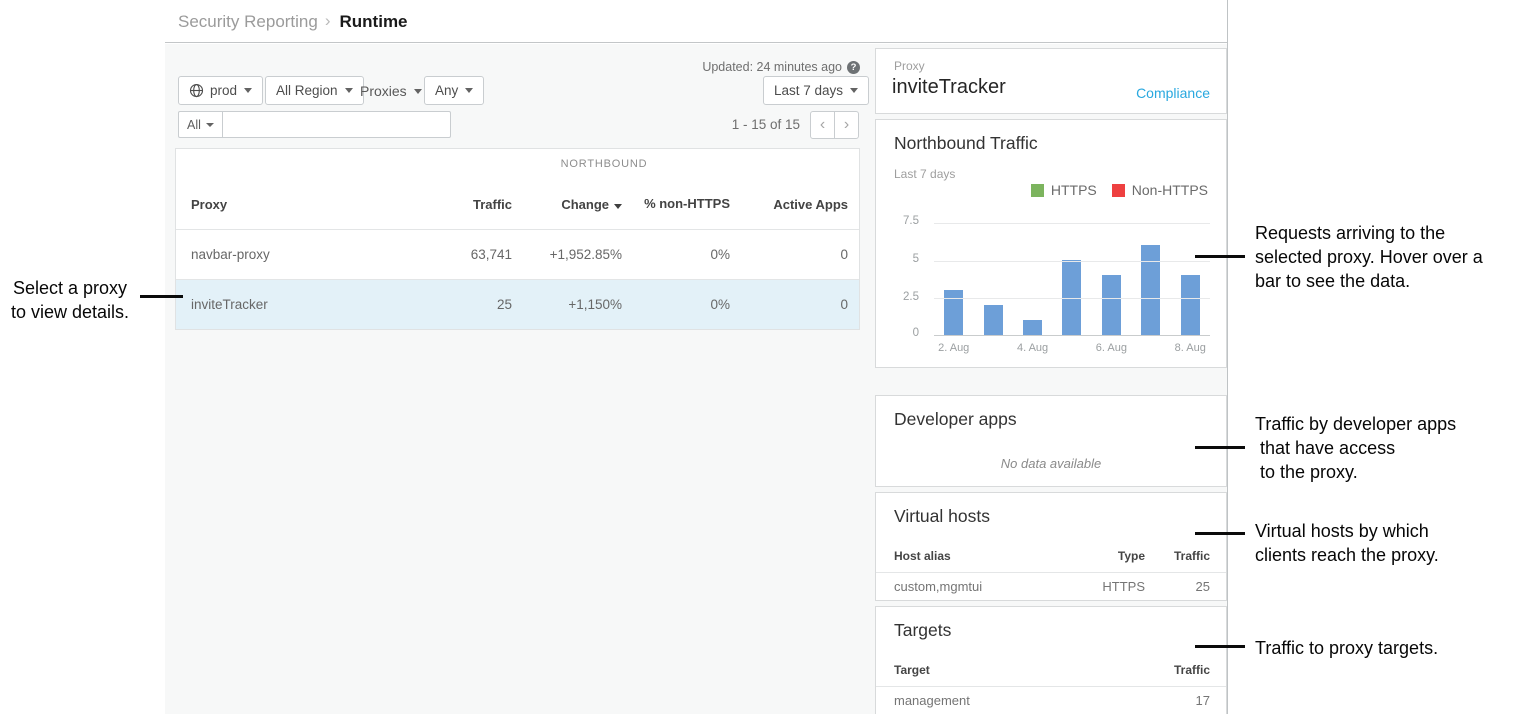 This screenshot has width=1516, height=714. What do you see at coordinates (1131, 556) in the screenshot?
I see `column-header-type: Type` at bounding box center [1131, 556].